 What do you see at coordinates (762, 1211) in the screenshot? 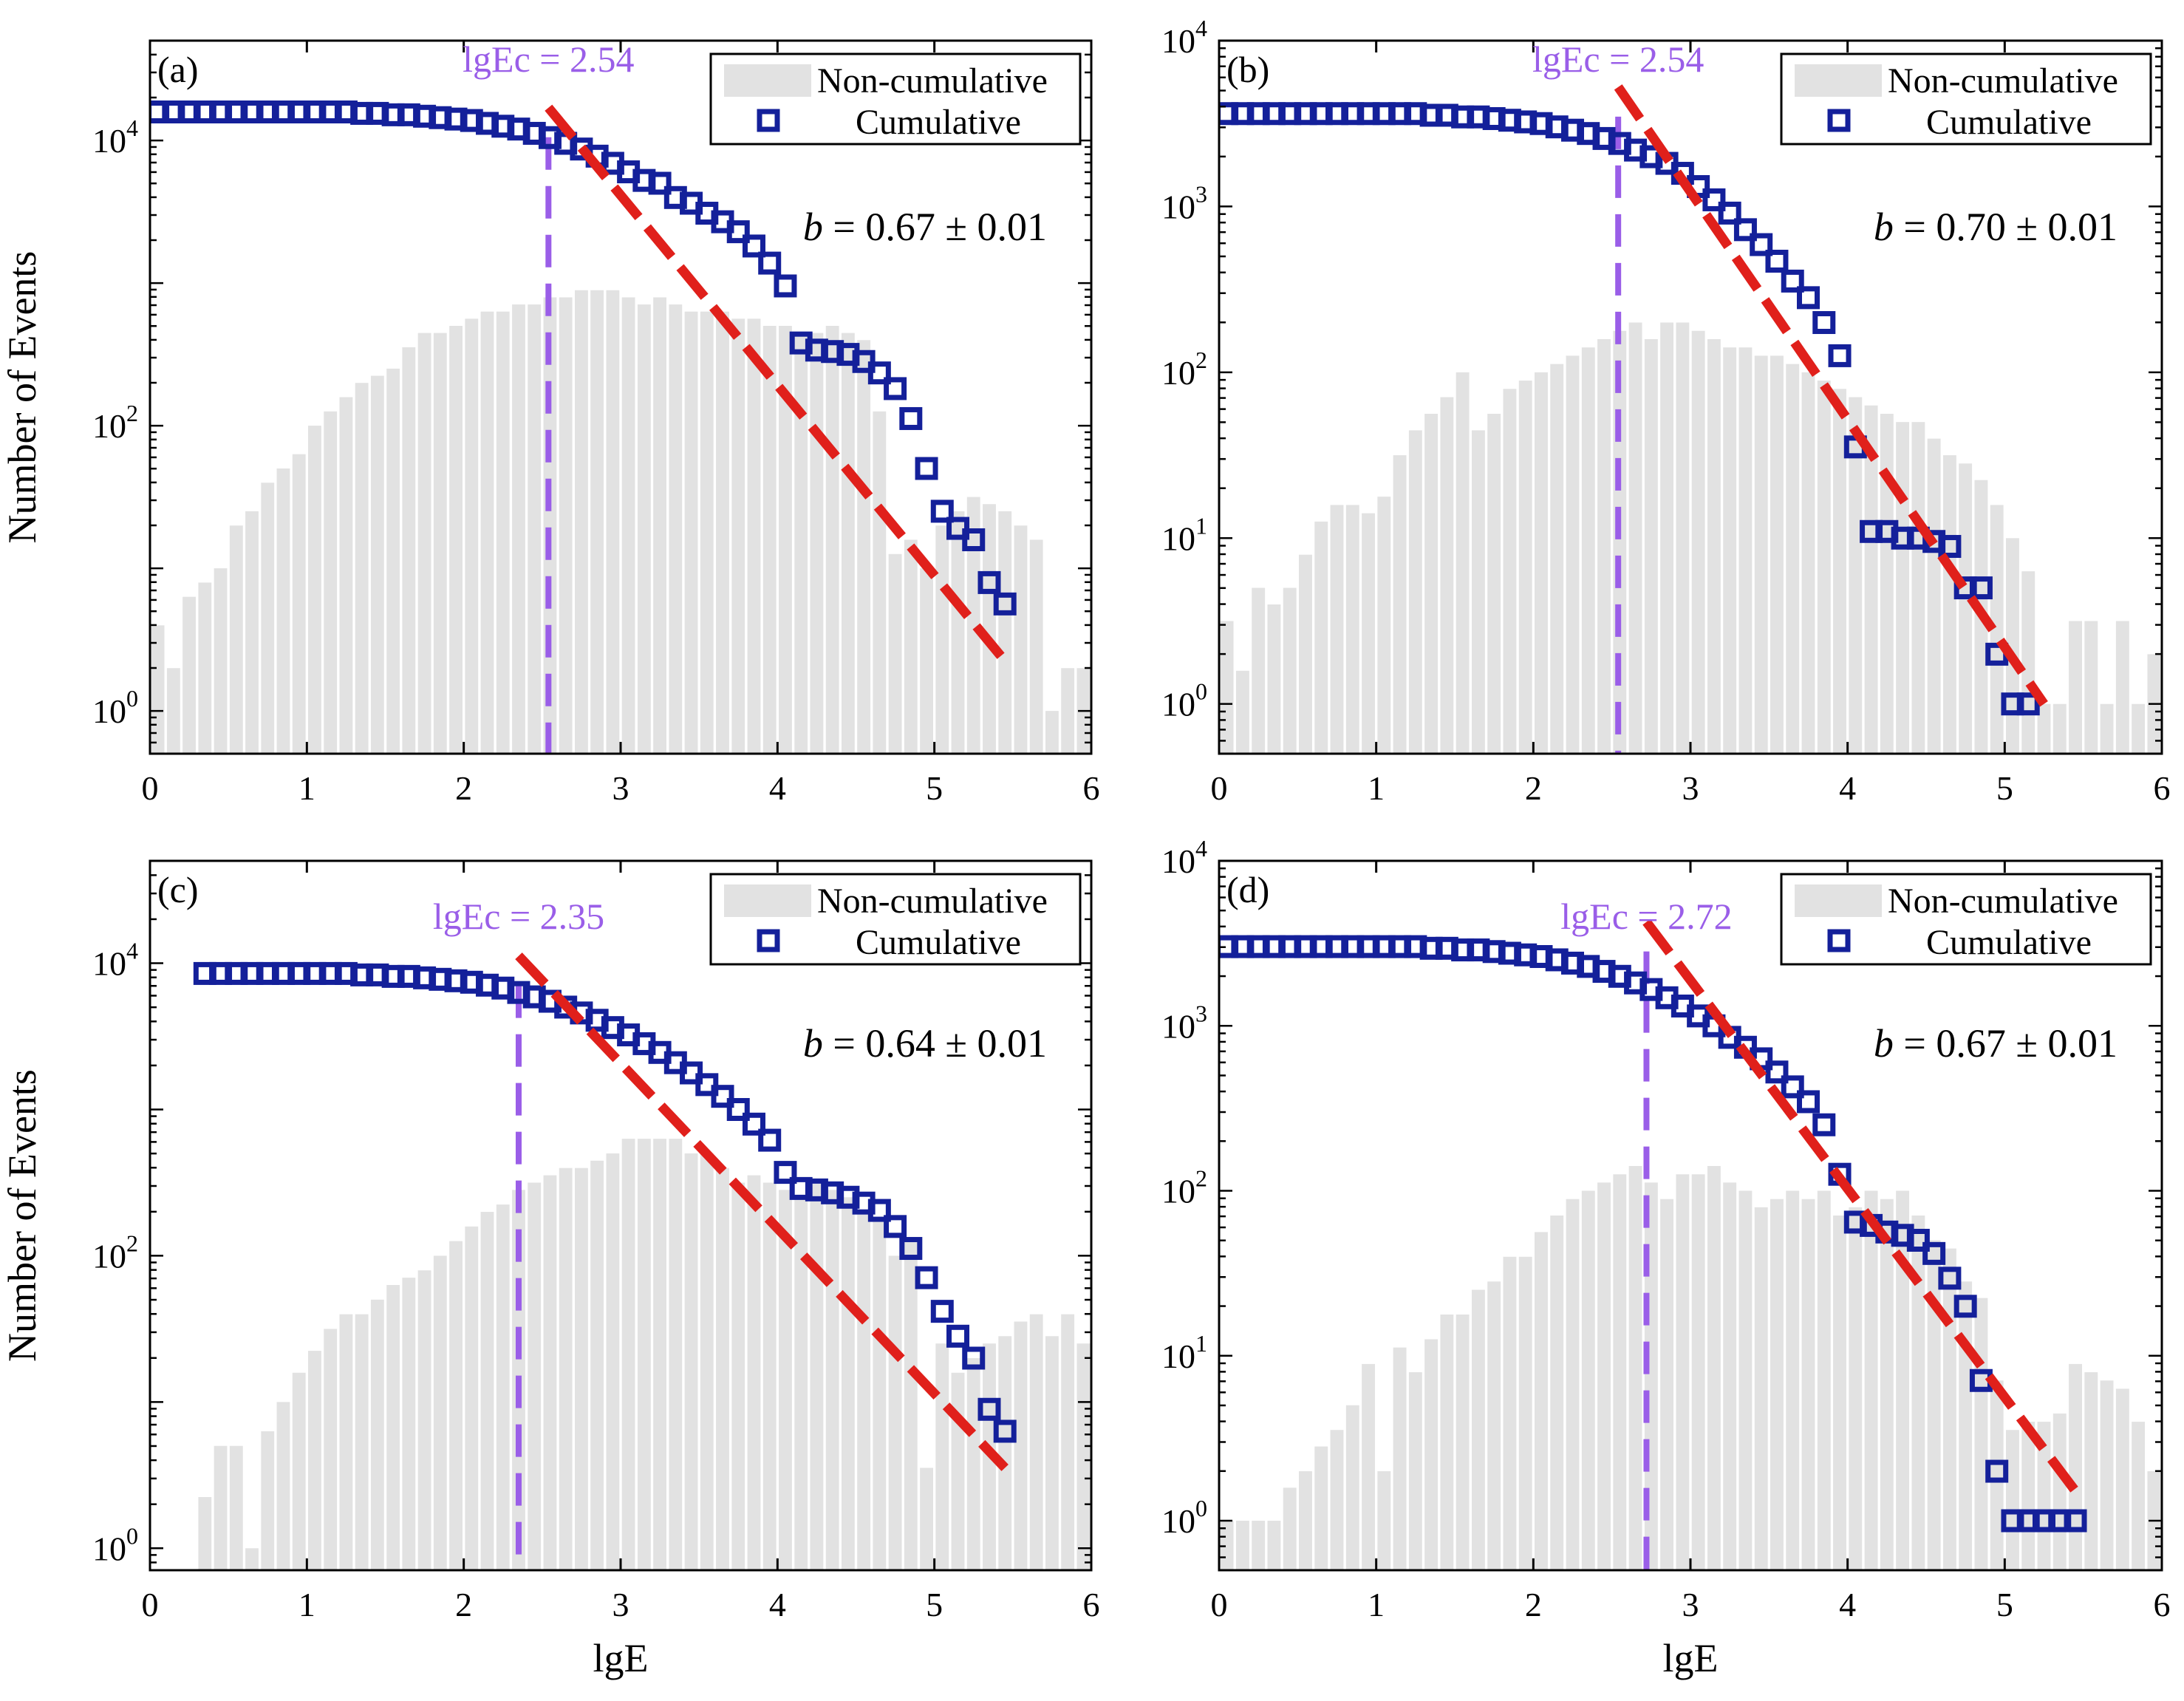
I see `fit-line` at bounding box center [762, 1211].